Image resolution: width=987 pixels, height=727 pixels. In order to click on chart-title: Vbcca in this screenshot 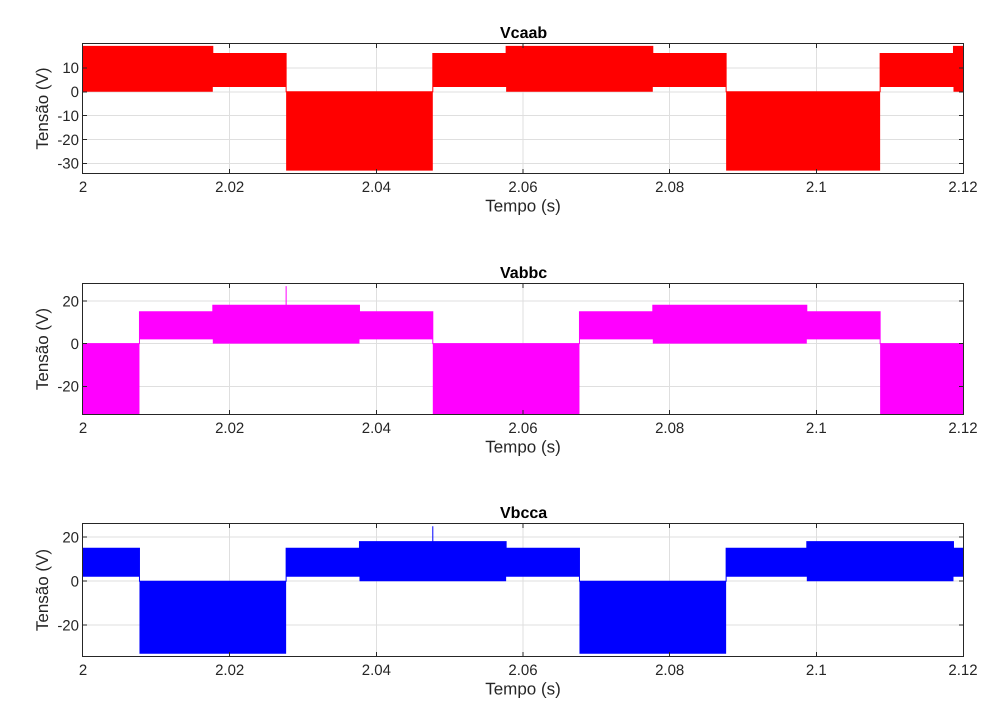, I will do `click(524, 513)`.